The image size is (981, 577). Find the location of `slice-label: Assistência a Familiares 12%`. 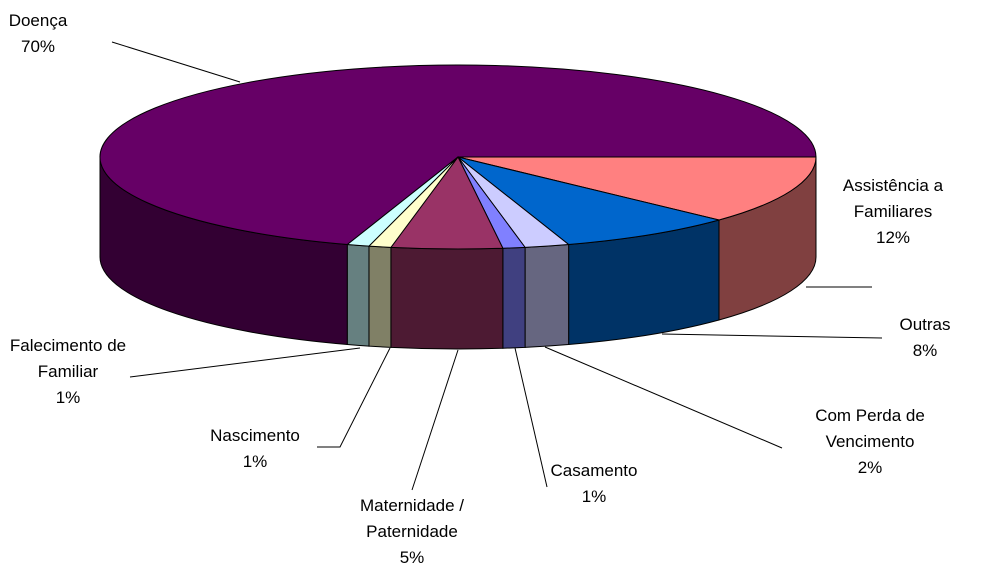

slice-label: Assistência a Familiares 12% is located at coordinates (893, 212).